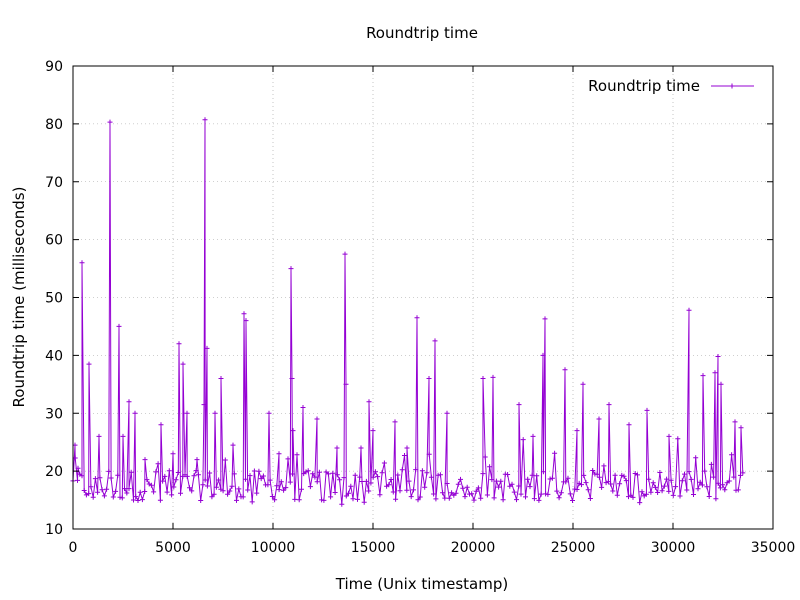 This screenshot has width=800, height=600. I want to click on x-axis-label: Time (Unix timestamp), so click(421, 584).